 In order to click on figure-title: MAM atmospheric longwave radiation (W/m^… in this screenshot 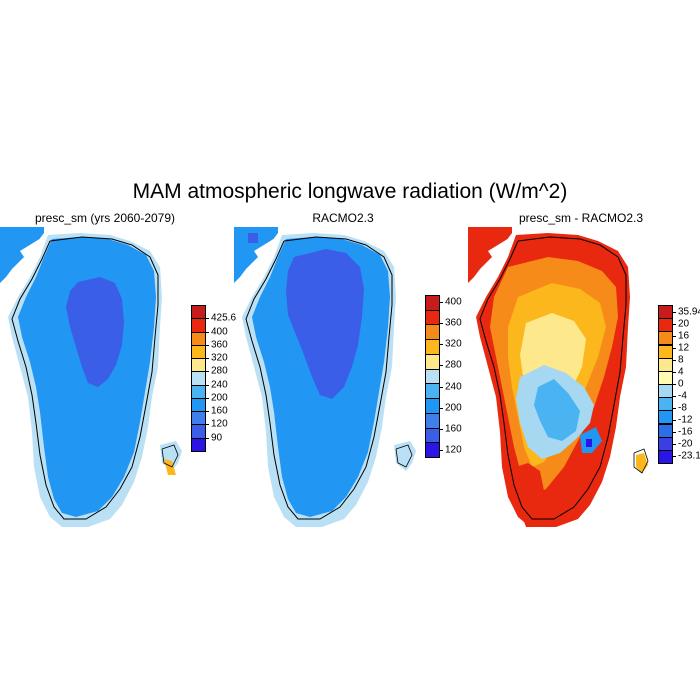, I will do `click(350, 191)`.